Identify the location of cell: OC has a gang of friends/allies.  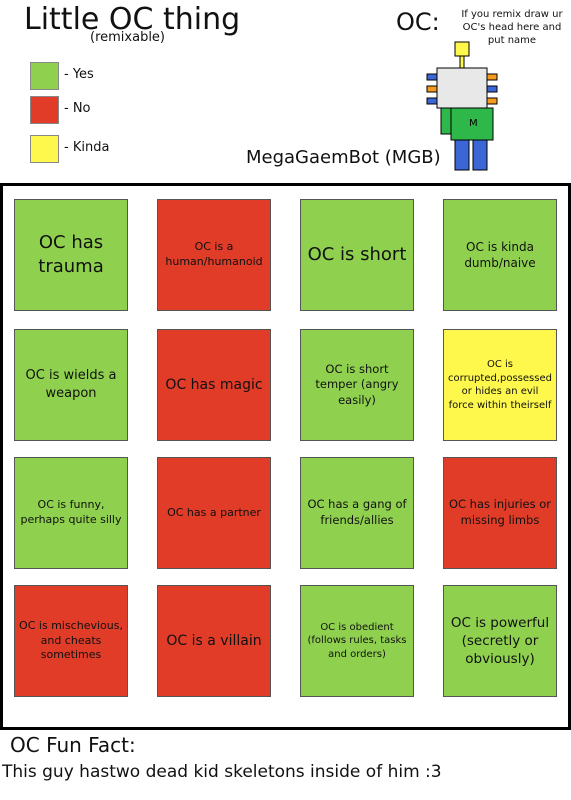
(357, 513).